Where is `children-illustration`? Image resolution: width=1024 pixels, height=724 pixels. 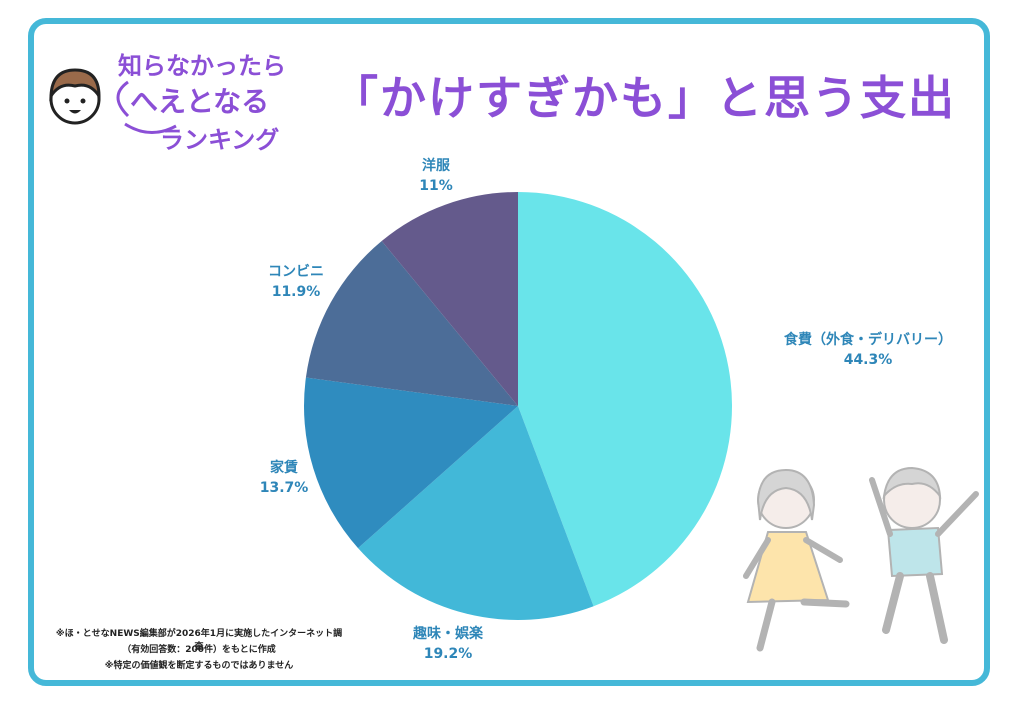 children-illustration is located at coordinates (861, 559).